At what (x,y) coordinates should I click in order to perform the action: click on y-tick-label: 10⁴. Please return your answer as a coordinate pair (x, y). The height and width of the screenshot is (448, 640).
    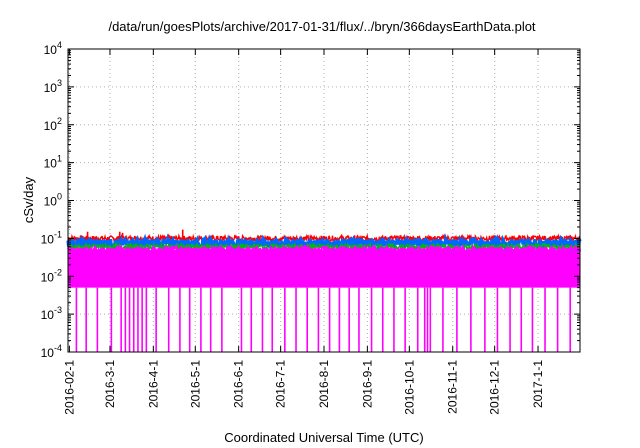
    Looking at the image, I should click on (53, 48).